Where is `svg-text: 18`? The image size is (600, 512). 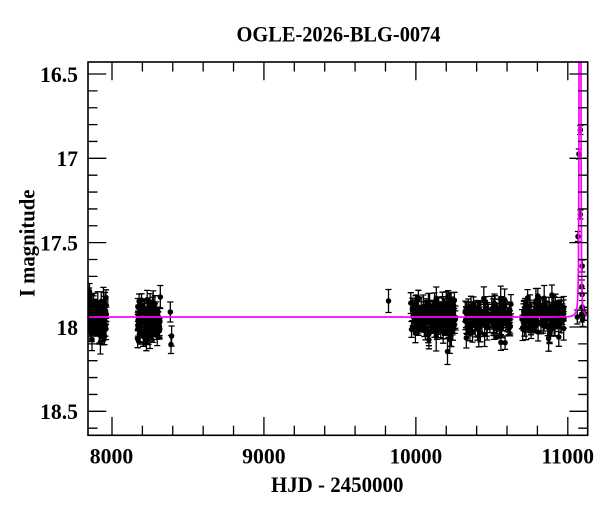 svg-text: 18 is located at coordinates (68, 327).